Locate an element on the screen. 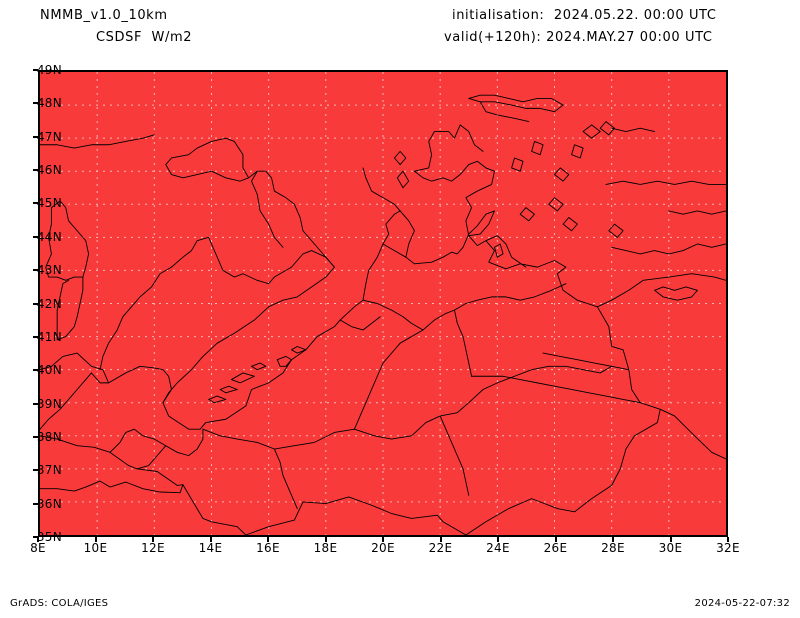  axis-label-longitude: 22E is located at coordinates (440, 548).